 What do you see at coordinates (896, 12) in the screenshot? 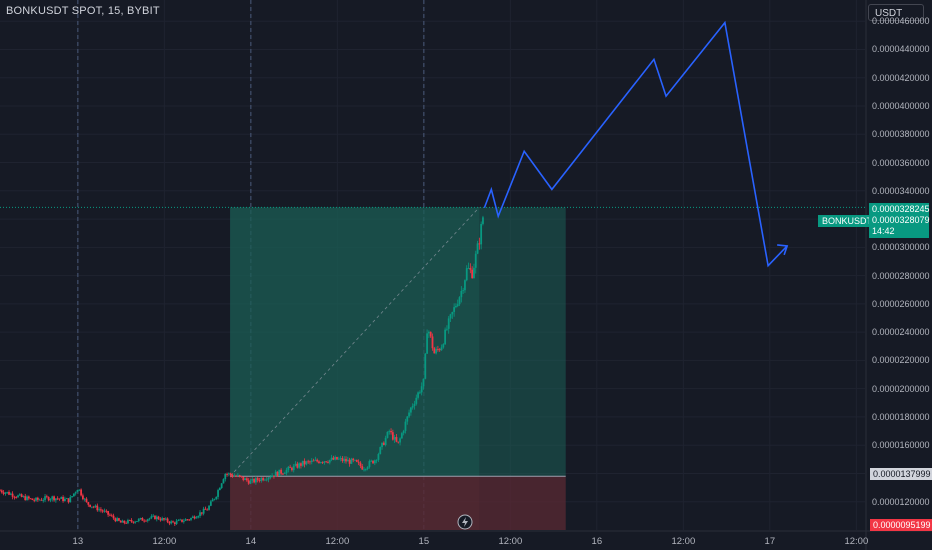
I see `currency-selector: USDT` at bounding box center [896, 12].